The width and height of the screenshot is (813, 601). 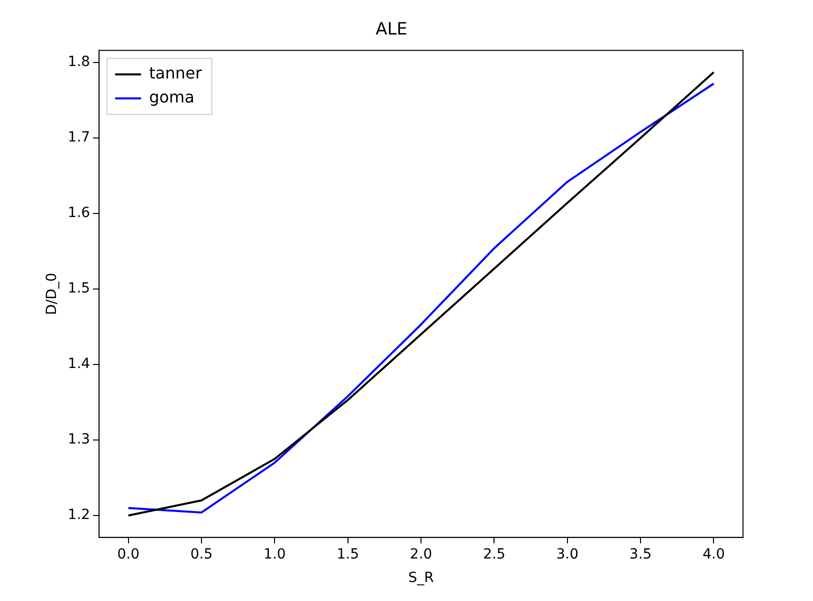 What do you see at coordinates (79, 62) in the screenshot?
I see `y-tick-label: 1.8` at bounding box center [79, 62].